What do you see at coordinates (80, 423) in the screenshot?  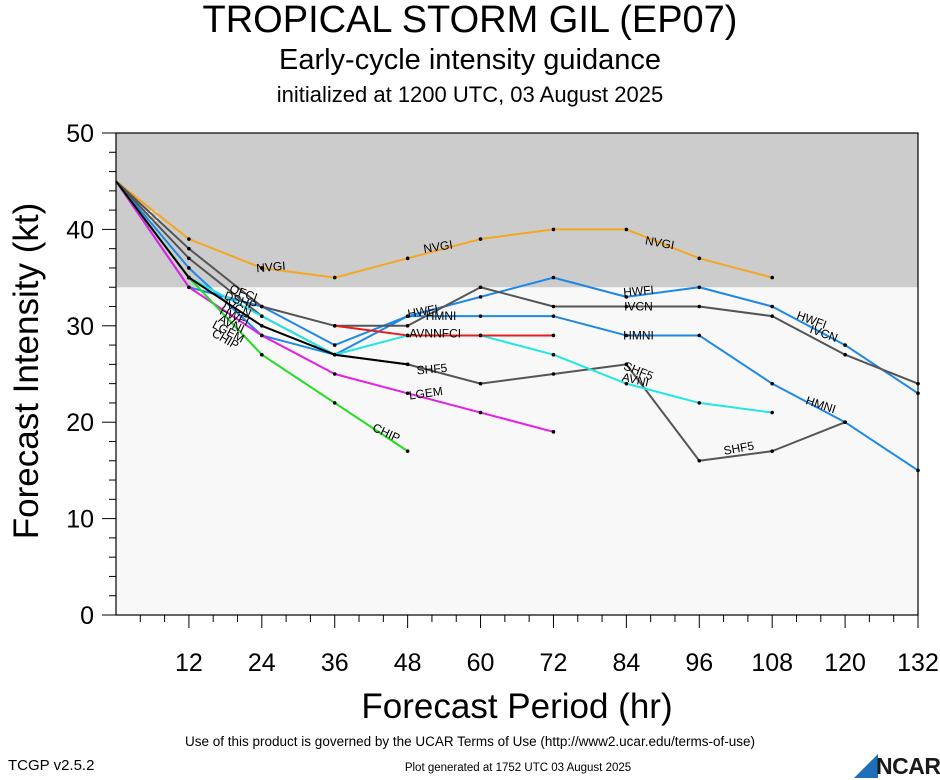 I see `y-tick-label: 20` at bounding box center [80, 423].